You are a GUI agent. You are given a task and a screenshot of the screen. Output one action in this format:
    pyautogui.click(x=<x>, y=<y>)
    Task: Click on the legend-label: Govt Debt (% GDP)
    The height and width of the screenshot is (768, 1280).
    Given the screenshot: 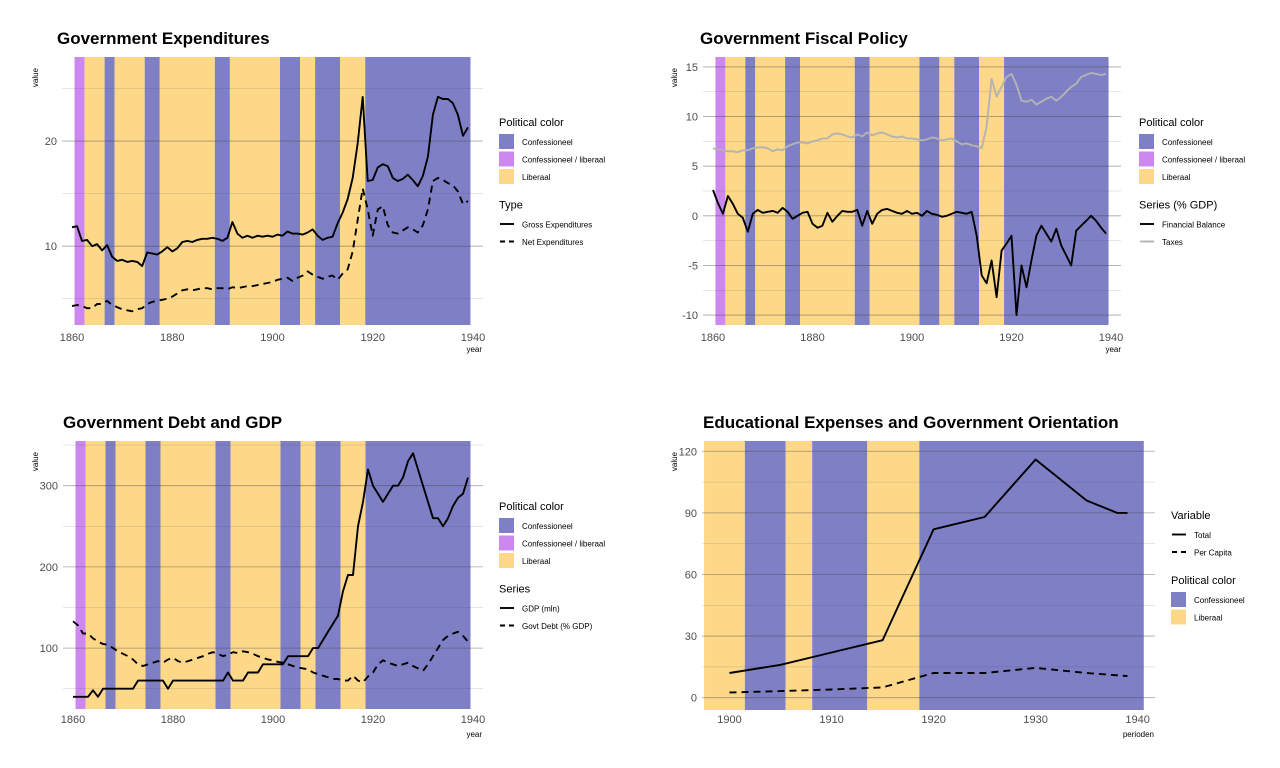 What is the action you would take?
    pyautogui.click(x=557, y=626)
    